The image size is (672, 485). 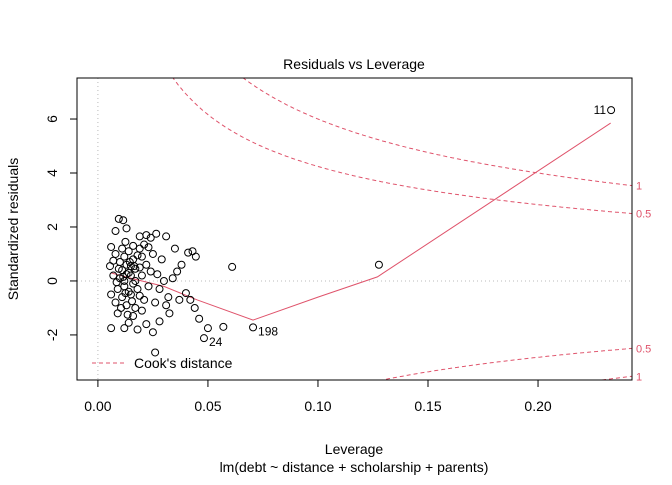 What do you see at coordinates (427, 406) in the screenshot?
I see `x-tick-label: 0.15` at bounding box center [427, 406].